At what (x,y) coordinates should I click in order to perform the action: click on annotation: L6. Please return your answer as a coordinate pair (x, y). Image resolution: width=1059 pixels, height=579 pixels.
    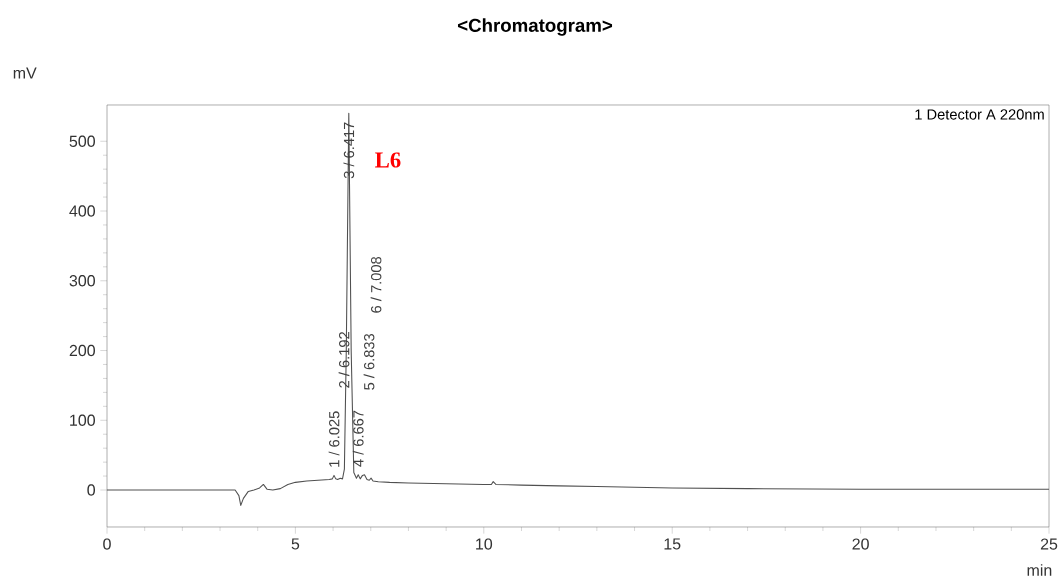
    Looking at the image, I should click on (388, 160).